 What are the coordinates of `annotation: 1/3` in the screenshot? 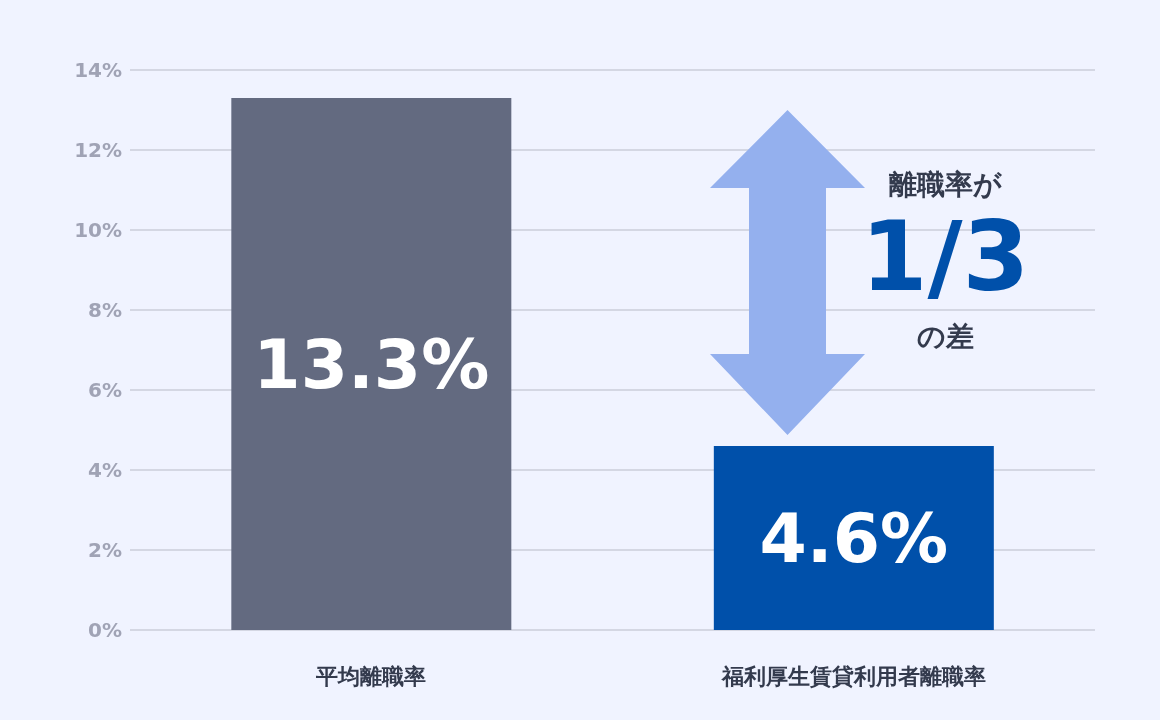 It's located at (945, 257).